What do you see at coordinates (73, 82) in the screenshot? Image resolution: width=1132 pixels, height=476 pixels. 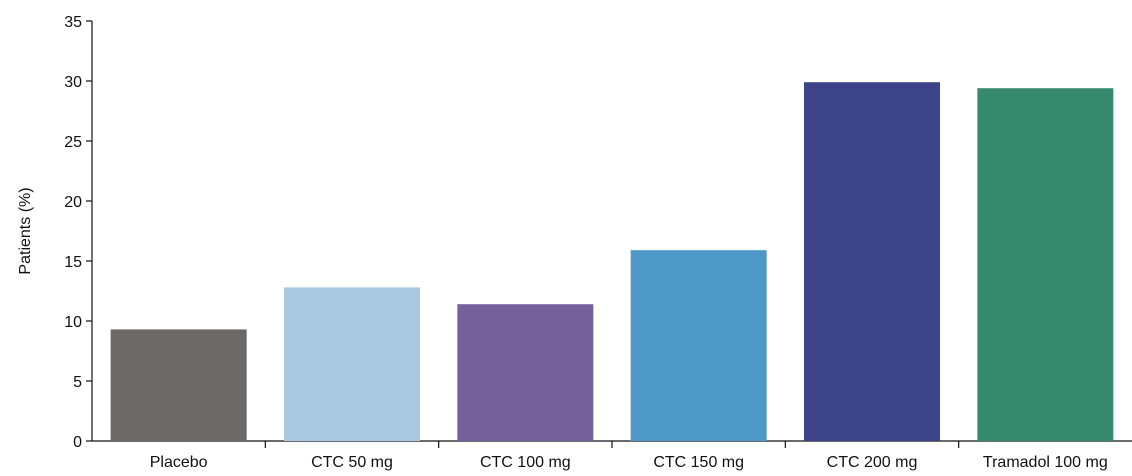 I see `y-tick-label: 30` at bounding box center [73, 82].